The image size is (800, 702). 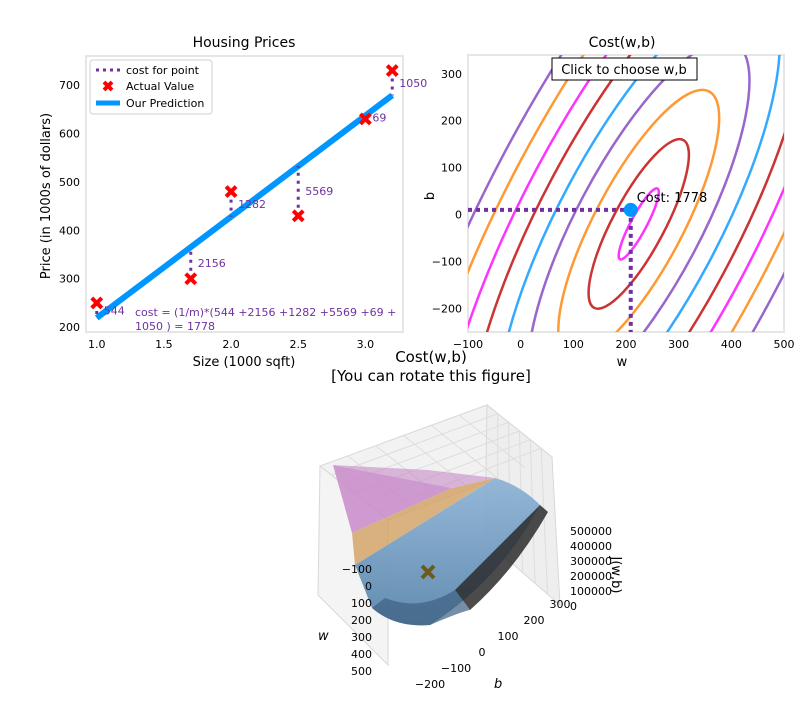 What do you see at coordinates (361, 603) in the screenshot?
I see `surface-w-tick-label: 100` at bounding box center [361, 603].